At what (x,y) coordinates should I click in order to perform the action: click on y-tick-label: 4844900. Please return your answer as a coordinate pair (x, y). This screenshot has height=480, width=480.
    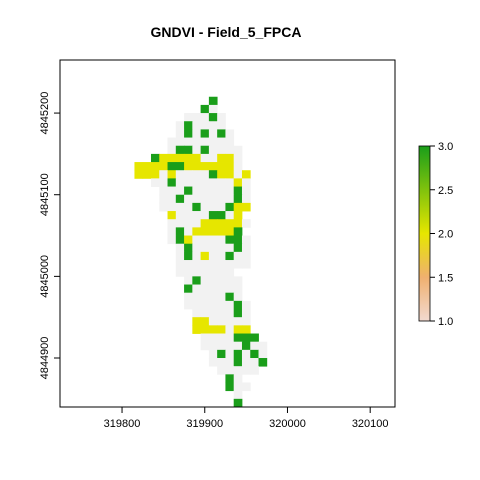
    Looking at the image, I should click on (45, 358).